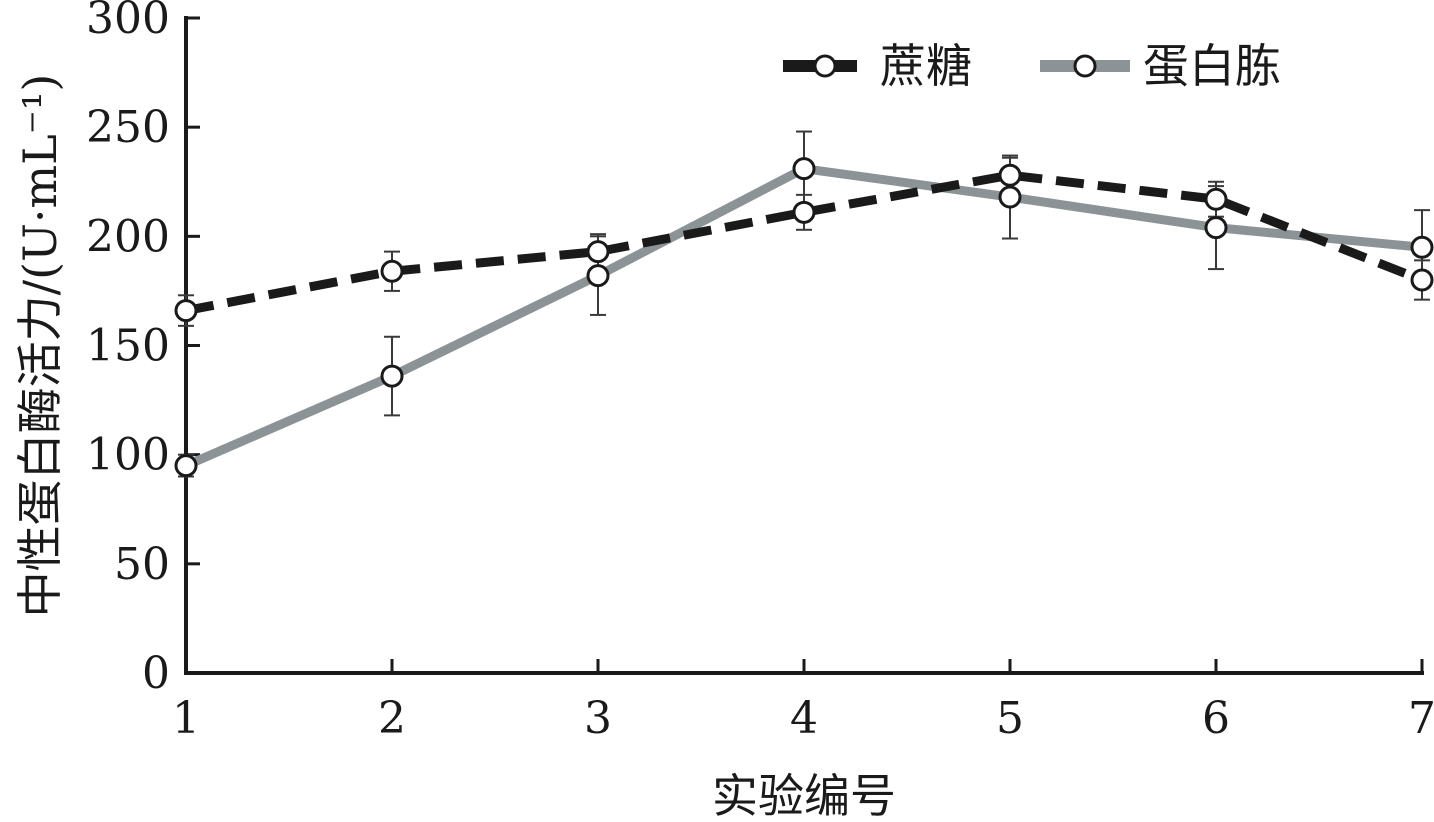 Image resolution: width=1434 pixels, height=822 pixels. Describe the element at coordinates (804, 718) in the screenshot. I see `x-tick-label: 4` at that location.